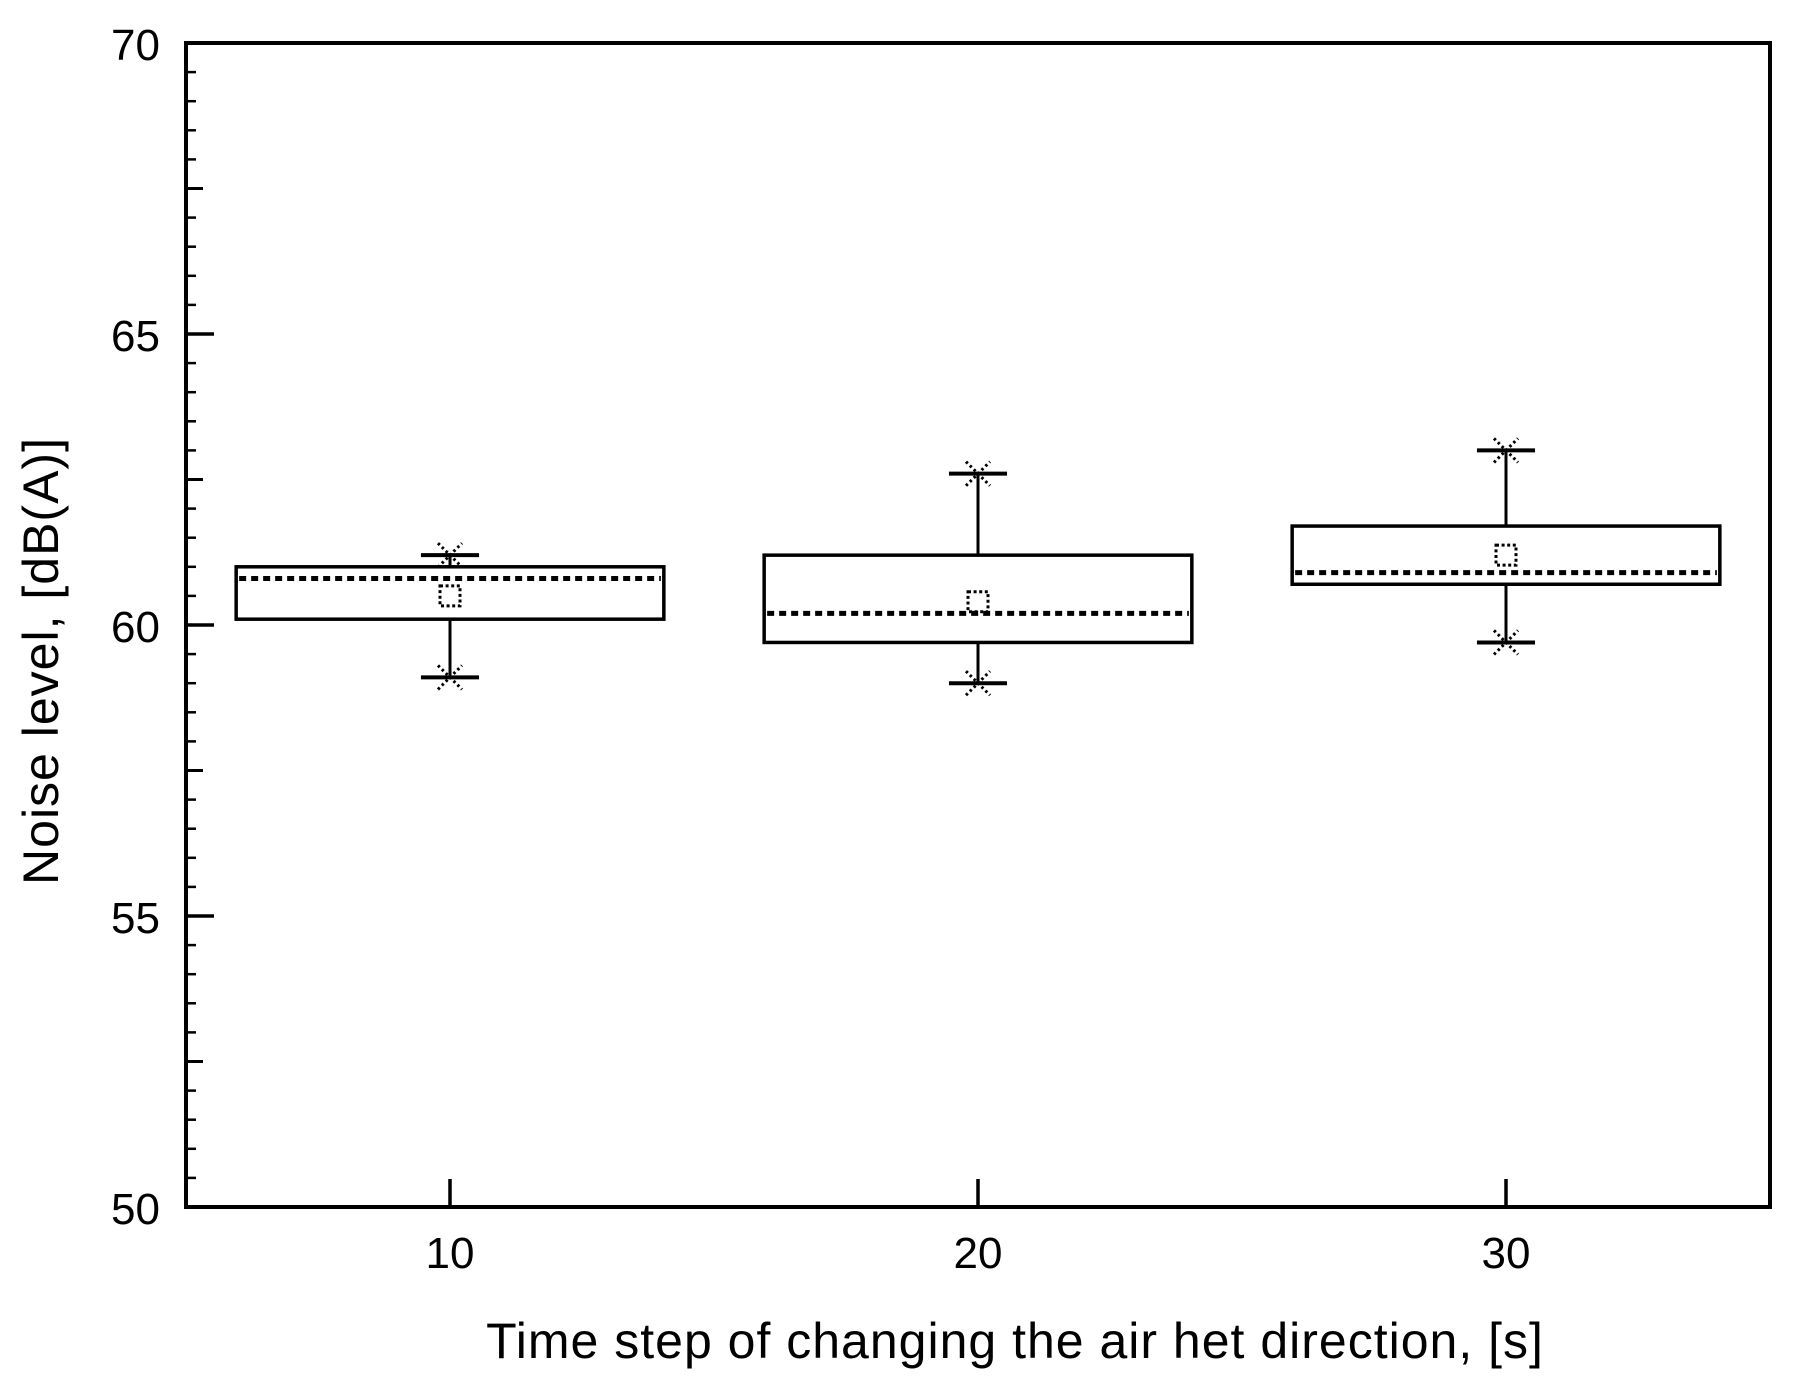  Describe the element at coordinates (135, 1209) in the screenshot. I see `y-tick-label: 50` at that location.